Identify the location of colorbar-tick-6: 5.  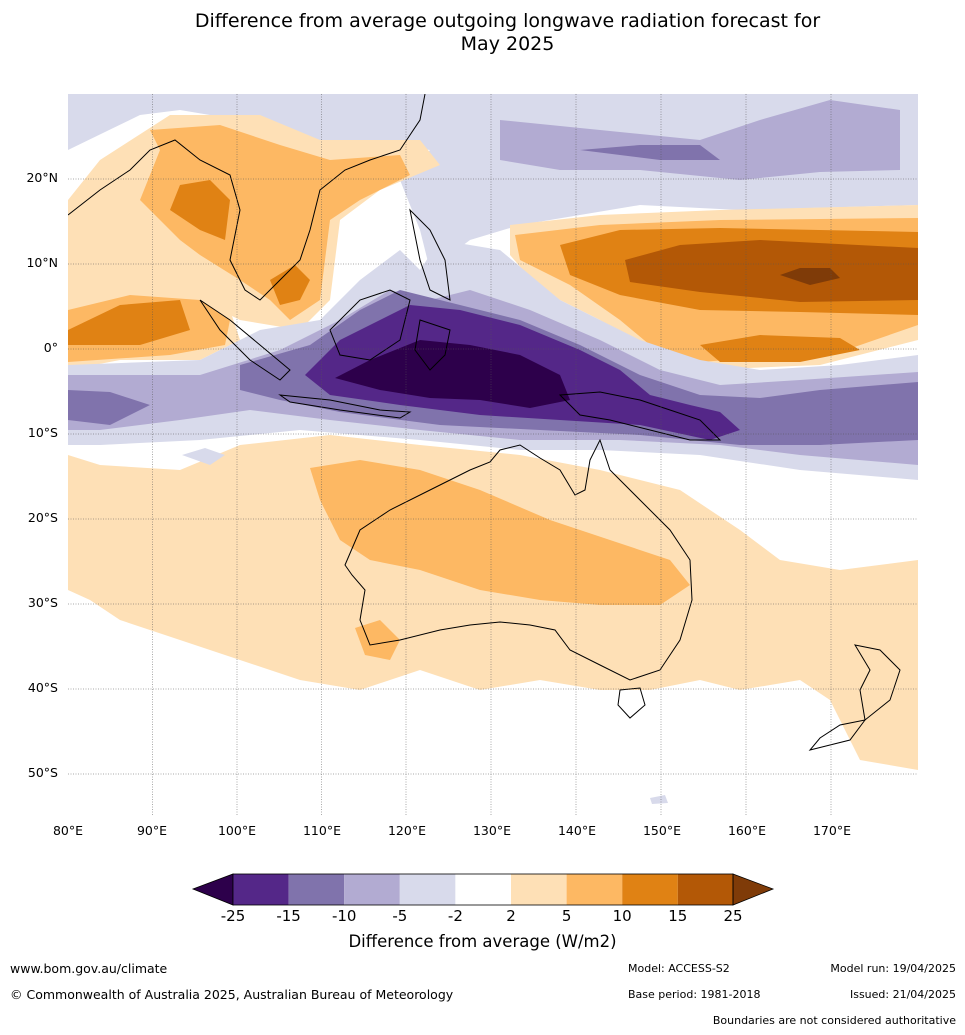
(566, 916).